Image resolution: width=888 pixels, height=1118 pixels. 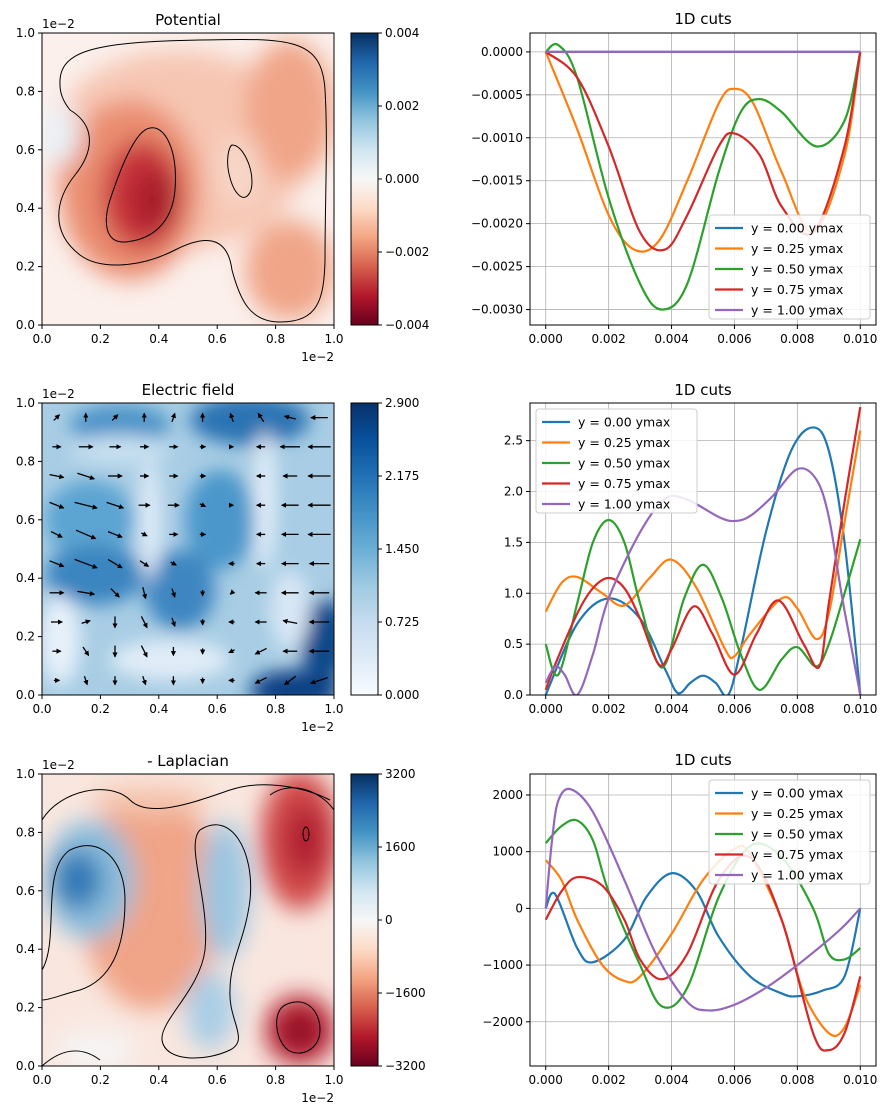 What do you see at coordinates (402, 476) in the screenshot?
I see `colorbar-tick-label: 2.175` at bounding box center [402, 476].